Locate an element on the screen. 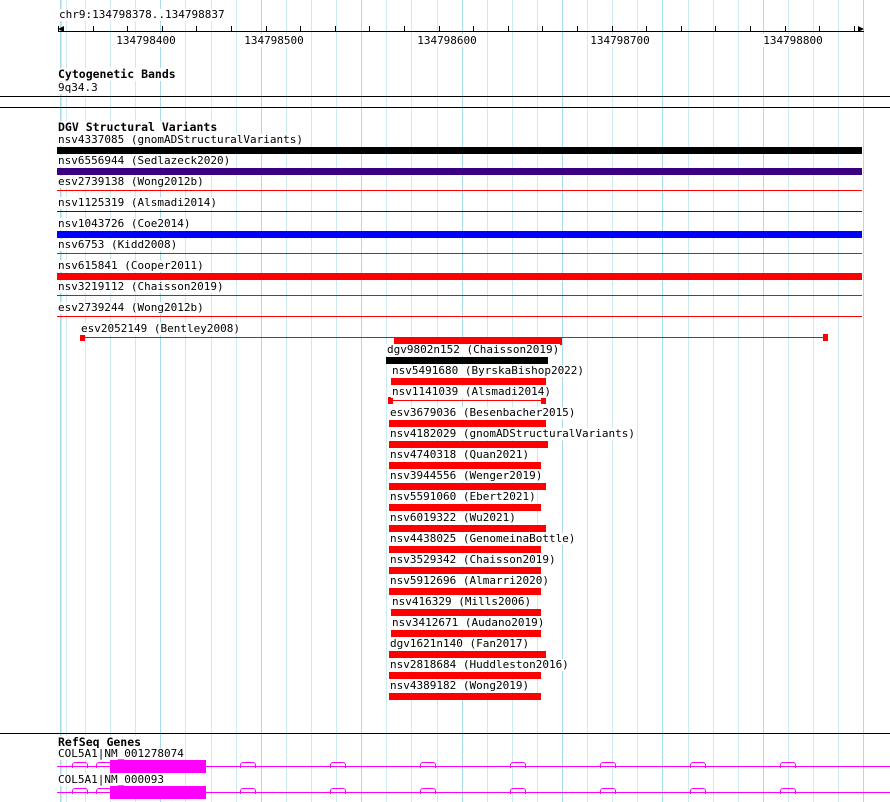 This screenshot has height=802, width=890. variant-label: nsv4740318 (Quan2021) is located at coordinates (460, 454).